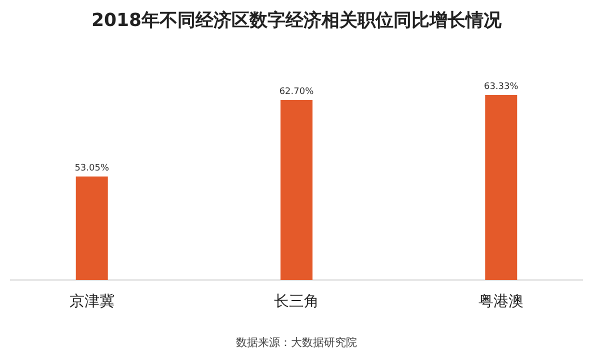  What do you see at coordinates (92, 169) in the screenshot?
I see `data-label: 53.05%` at bounding box center [92, 169].